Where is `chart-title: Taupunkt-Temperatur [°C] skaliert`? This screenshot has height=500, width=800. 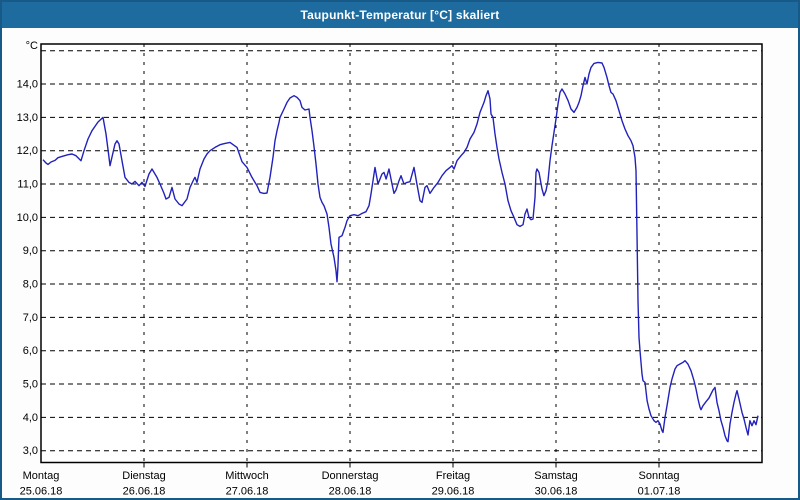
chart-title: Taupunkt-Temperatur [°C] skaliert is located at coordinates (400, 15).